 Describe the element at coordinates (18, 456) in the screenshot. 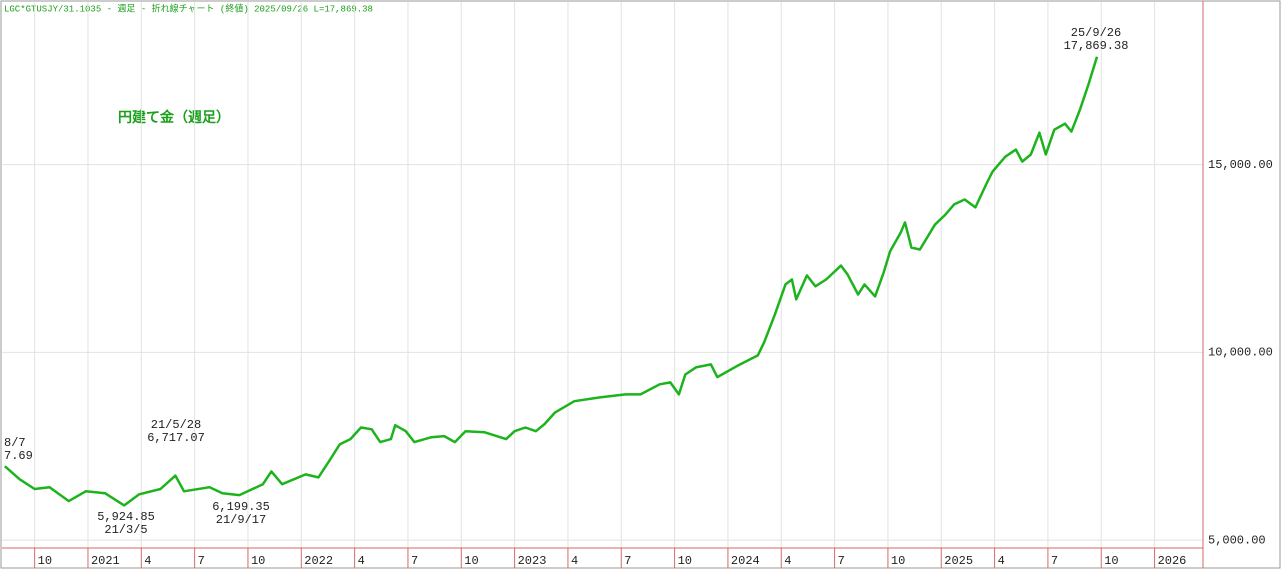

I see `annotation: 7.69` at that location.